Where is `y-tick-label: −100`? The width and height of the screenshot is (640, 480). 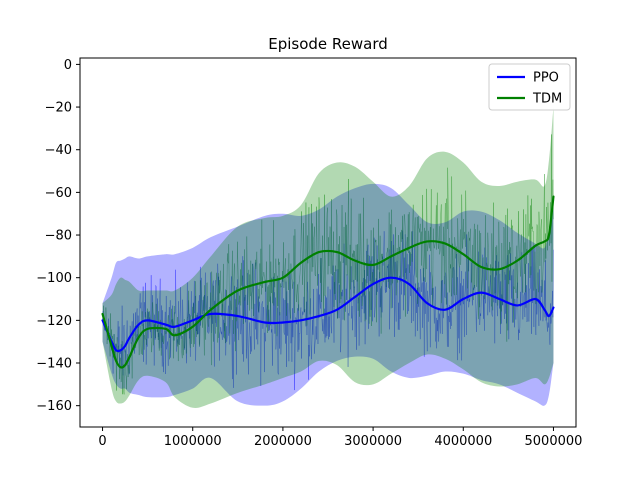
y-tick-label: −100 is located at coordinates (54, 278).